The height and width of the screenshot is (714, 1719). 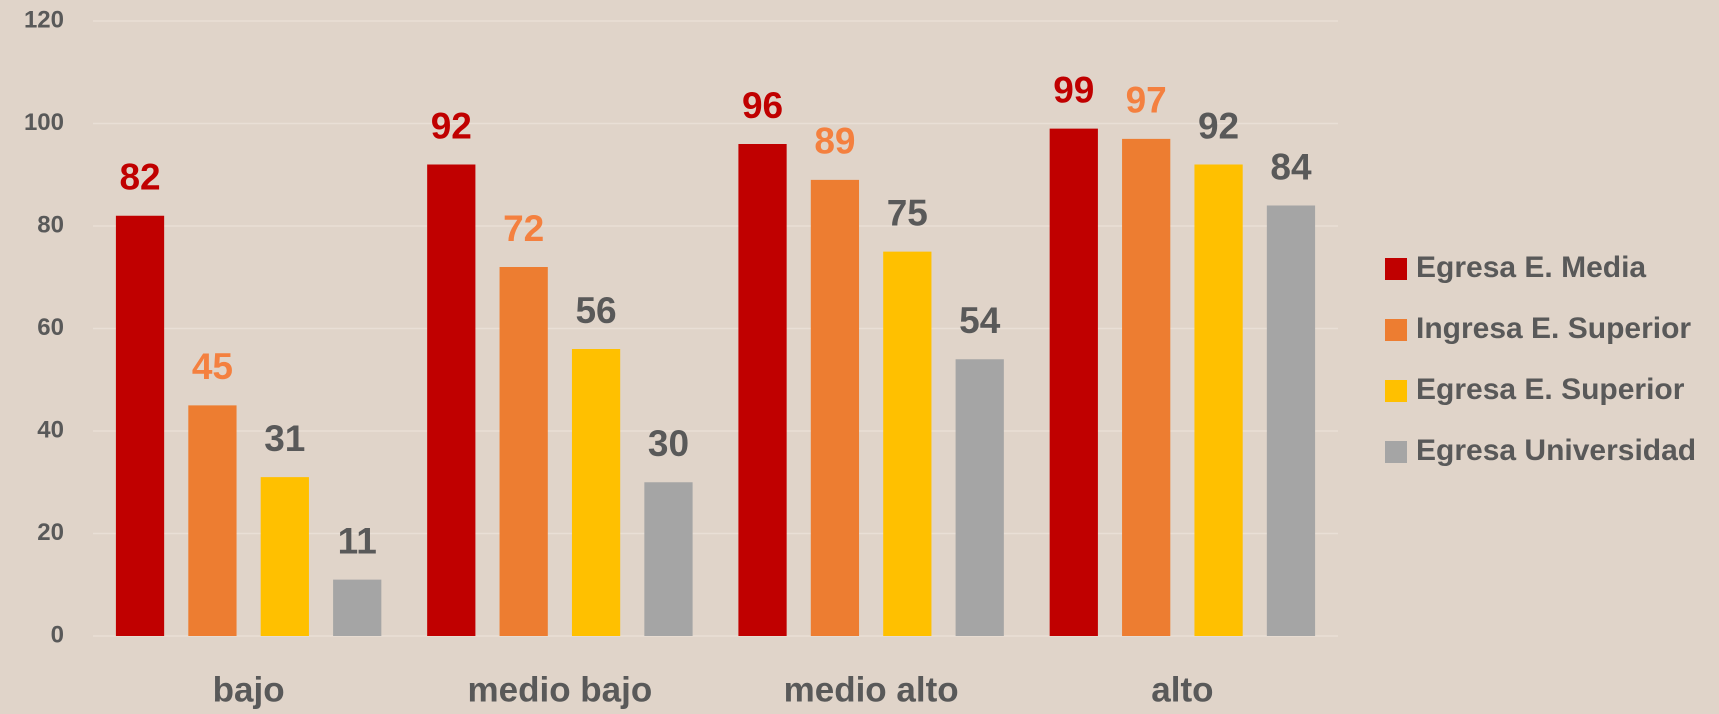 I want to click on data-label: 96, so click(x=762, y=105).